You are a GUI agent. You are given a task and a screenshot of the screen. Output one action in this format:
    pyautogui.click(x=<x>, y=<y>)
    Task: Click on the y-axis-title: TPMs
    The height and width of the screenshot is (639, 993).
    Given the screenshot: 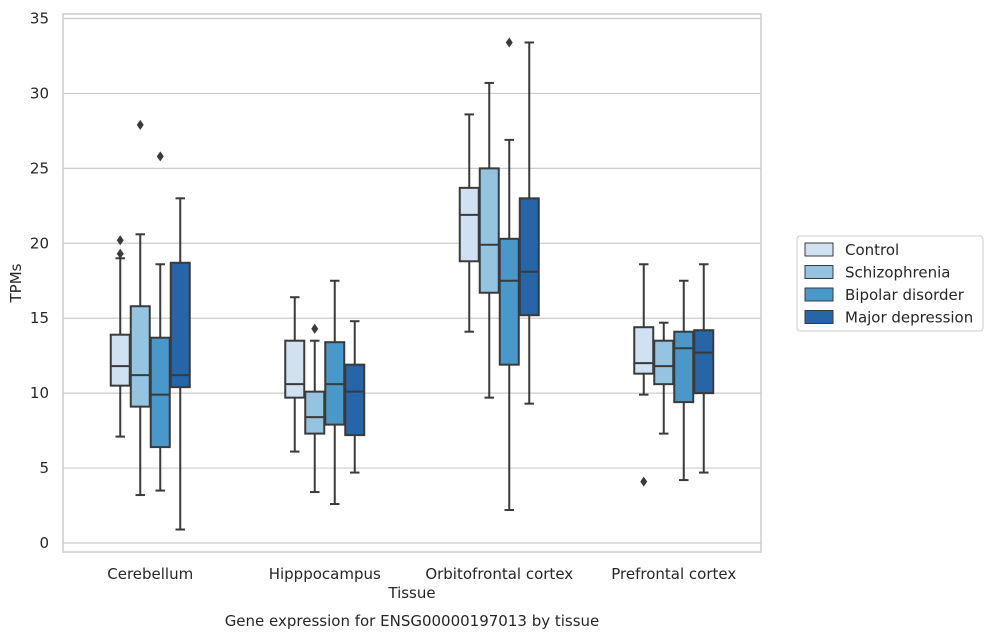 What is the action you would take?
    pyautogui.click(x=16, y=283)
    